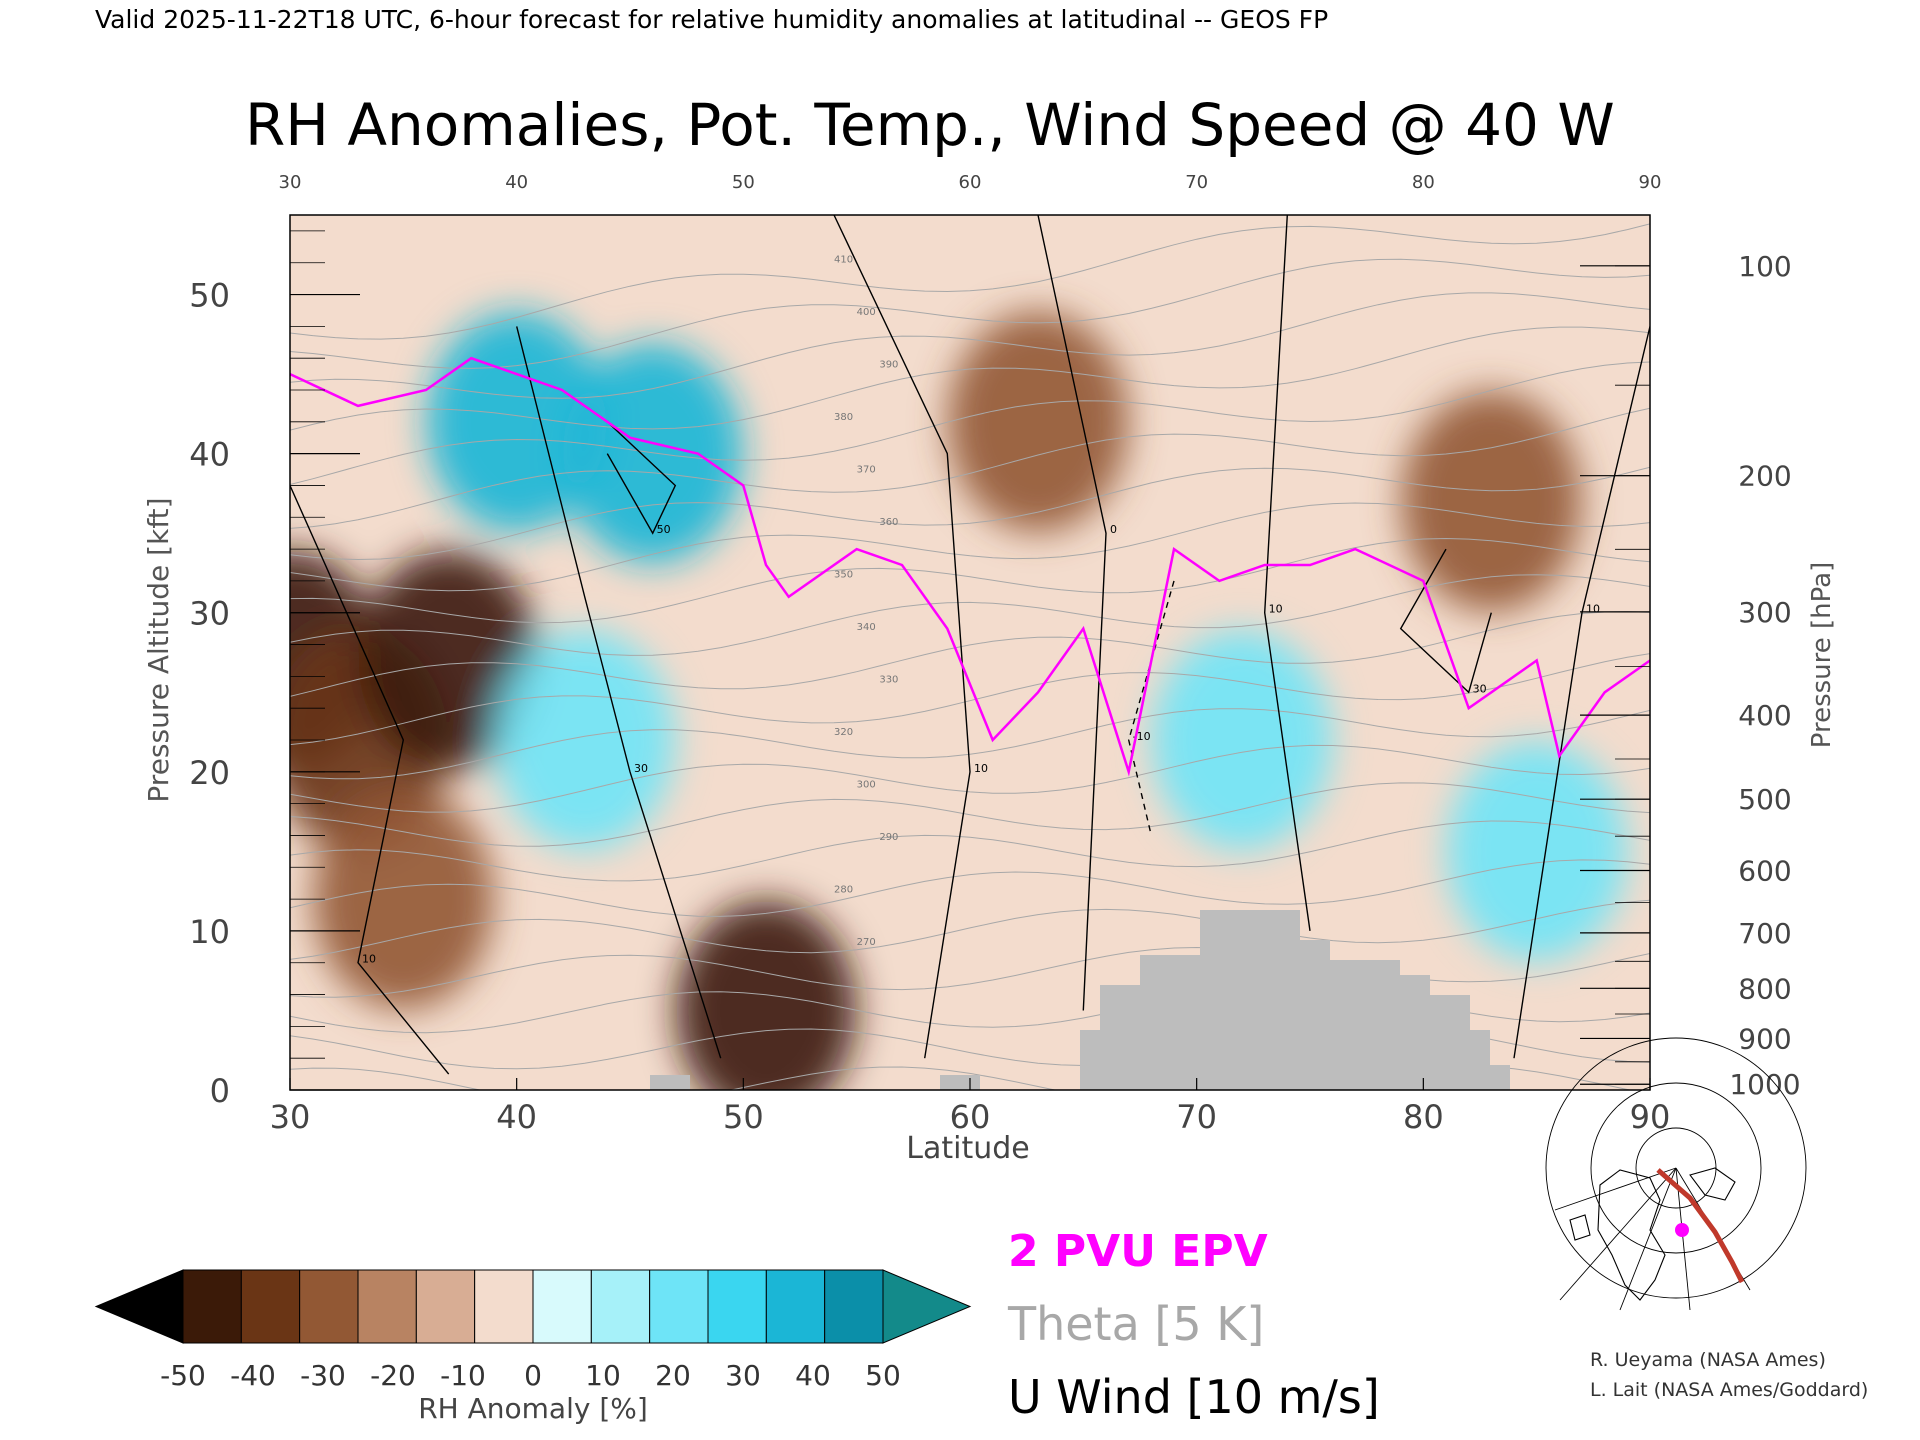 The height and width of the screenshot is (1440, 1920). Describe the element at coordinates (1764, 871) in the screenshot. I see `pressure-tick-label: 600` at that location.